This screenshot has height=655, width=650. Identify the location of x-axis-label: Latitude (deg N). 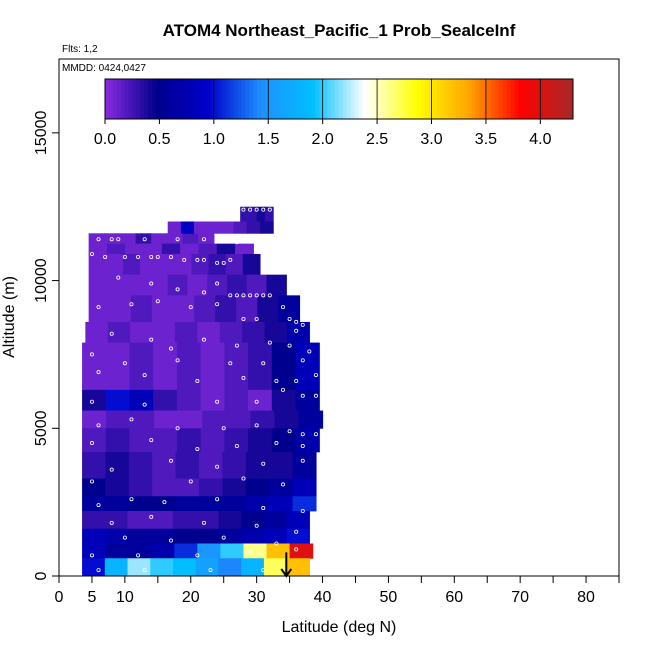
(339, 627).